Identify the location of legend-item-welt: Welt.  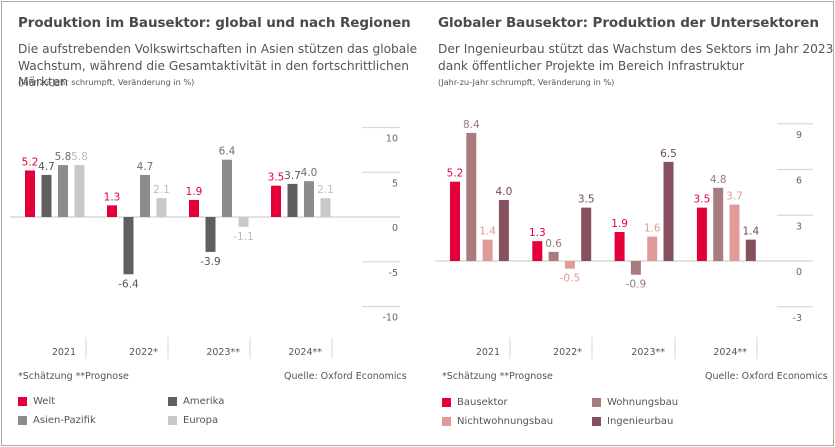
(36, 401).